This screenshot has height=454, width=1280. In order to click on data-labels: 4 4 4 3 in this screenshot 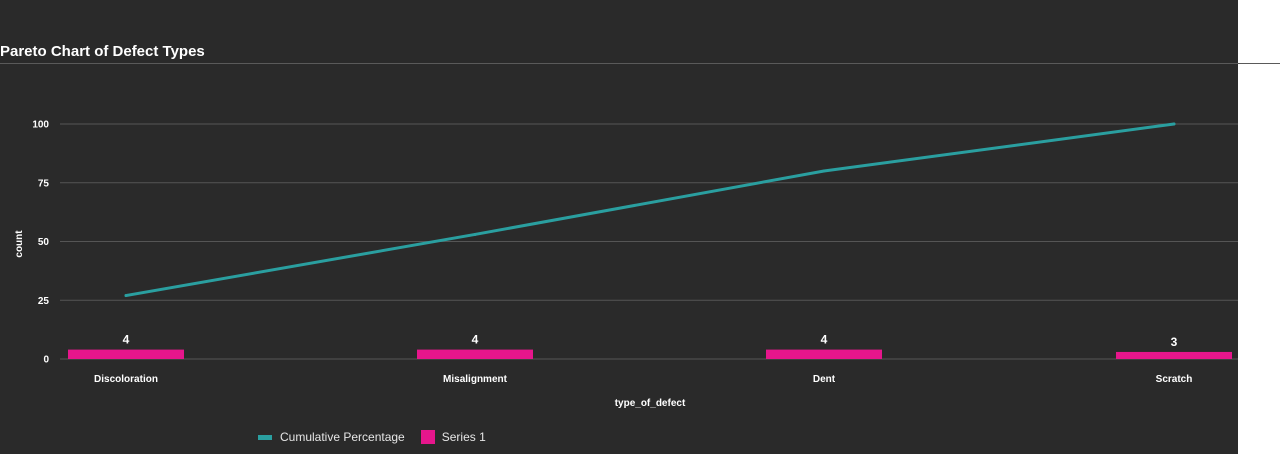, I will do `click(650, 341)`.